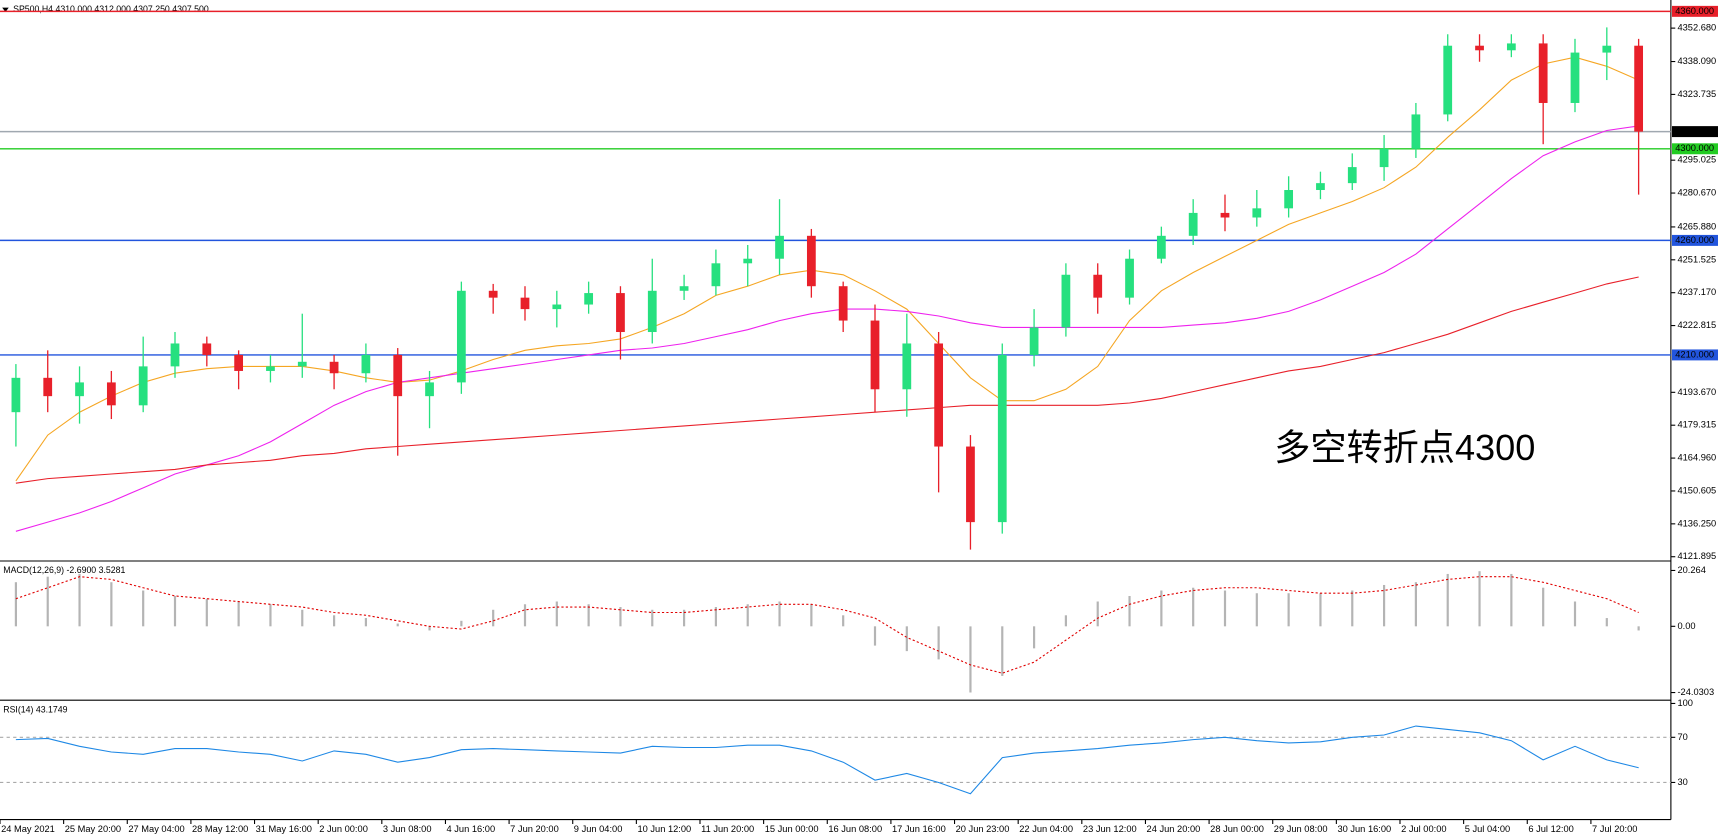 This screenshot has width=1718, height=839. Describe the element at coordinates (827, 625) in the screenshot. I see `signal-line` at that location.